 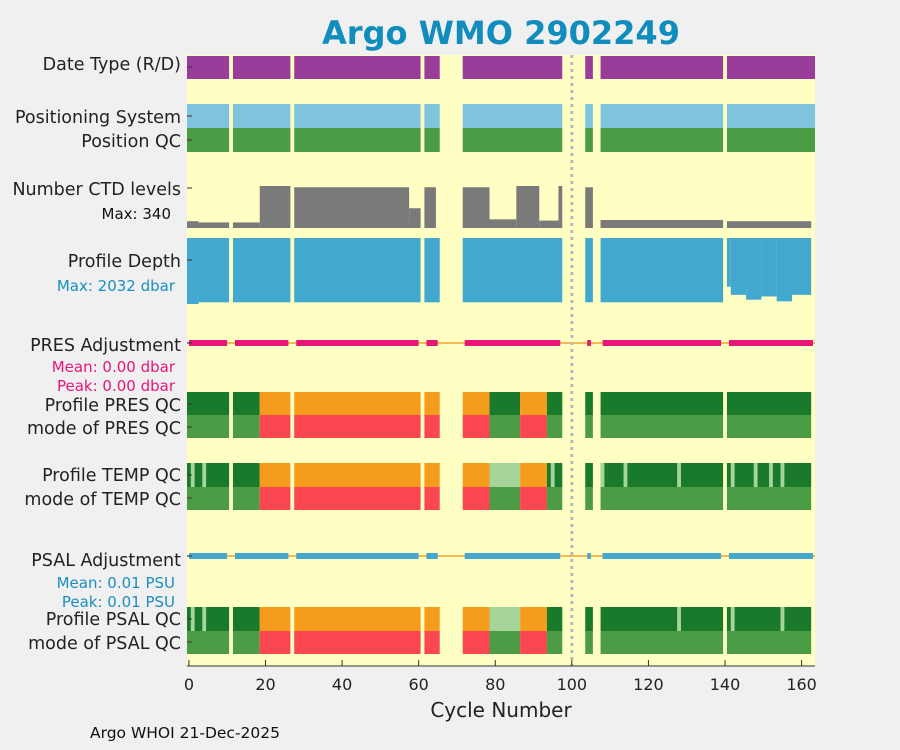 I want to click on x-tick-label: 140, so click(x=725, y=684).